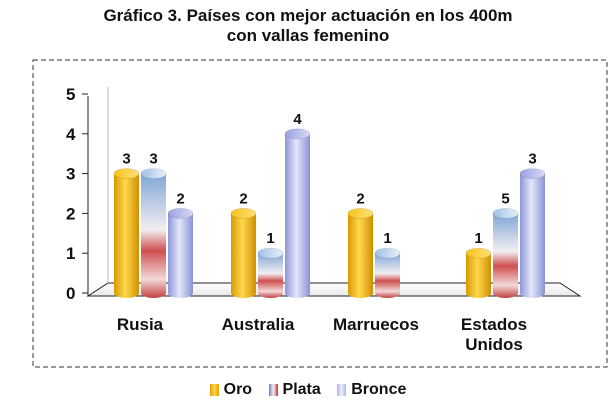  Describe the element at coordinates (258, 324) in the screenshot. I see `x-category-label: Australia` at that location.